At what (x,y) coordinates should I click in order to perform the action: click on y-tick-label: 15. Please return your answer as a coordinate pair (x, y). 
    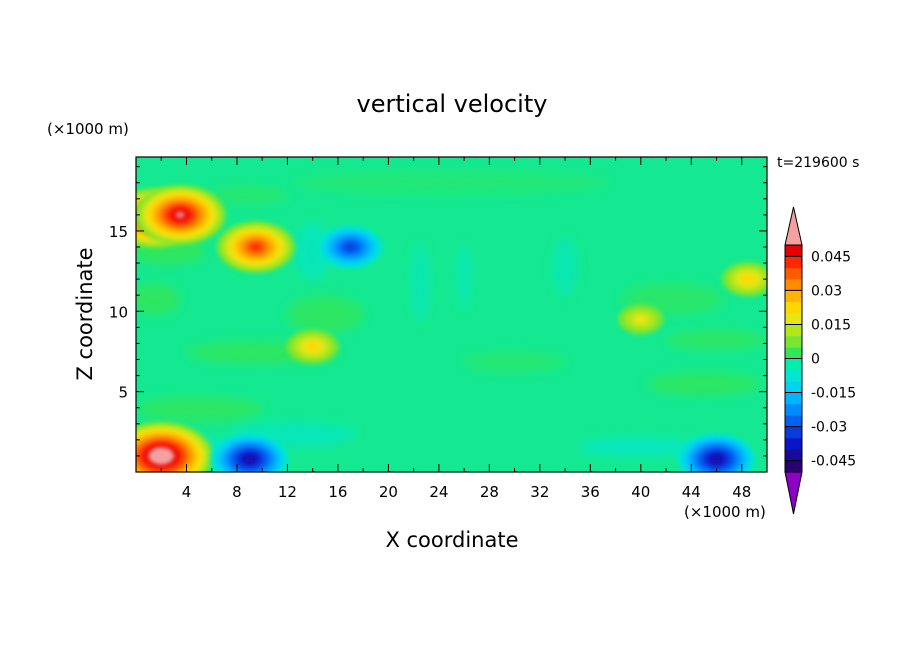
    Looking at the image, I should click on (118, 232).